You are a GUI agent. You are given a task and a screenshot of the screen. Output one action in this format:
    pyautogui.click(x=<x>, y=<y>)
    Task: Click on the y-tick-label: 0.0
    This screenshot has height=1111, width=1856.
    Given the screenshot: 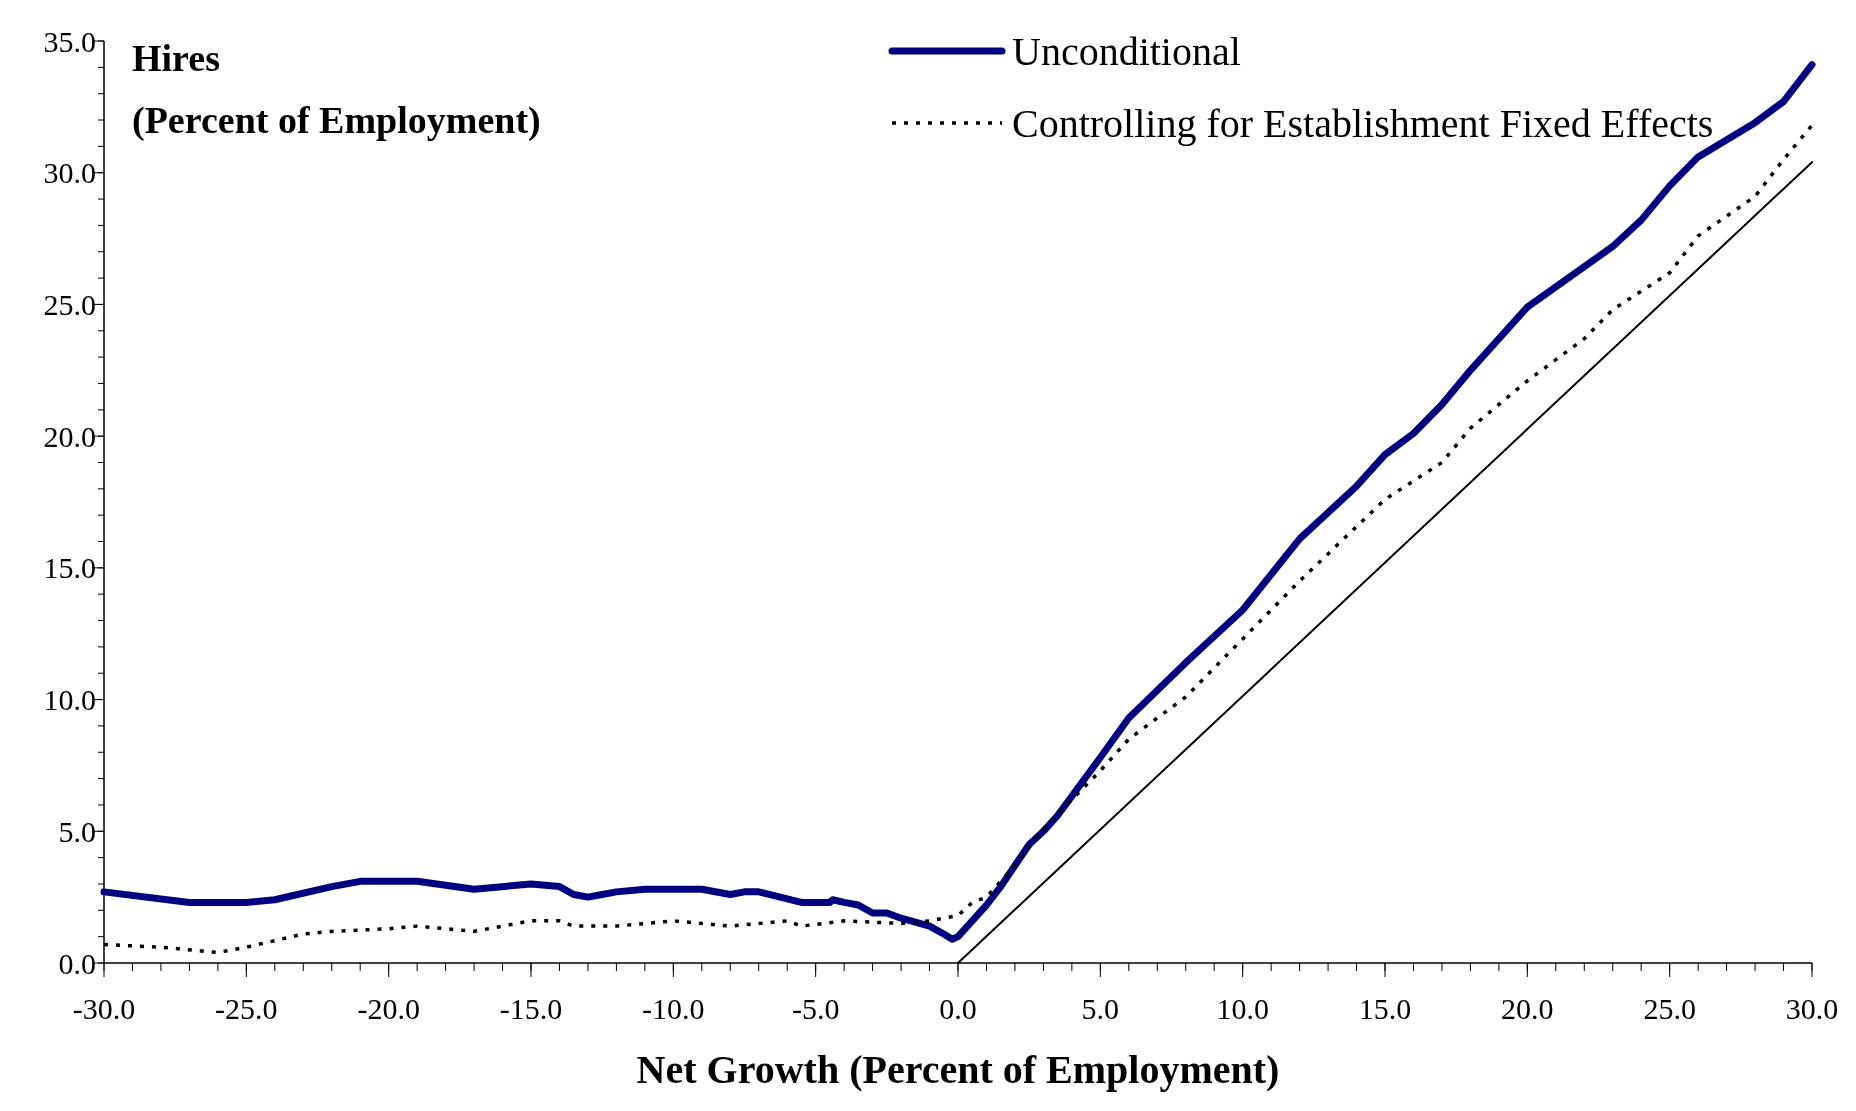 What is the action you would take?
    pyautogui.click(x=77, y=963)
    